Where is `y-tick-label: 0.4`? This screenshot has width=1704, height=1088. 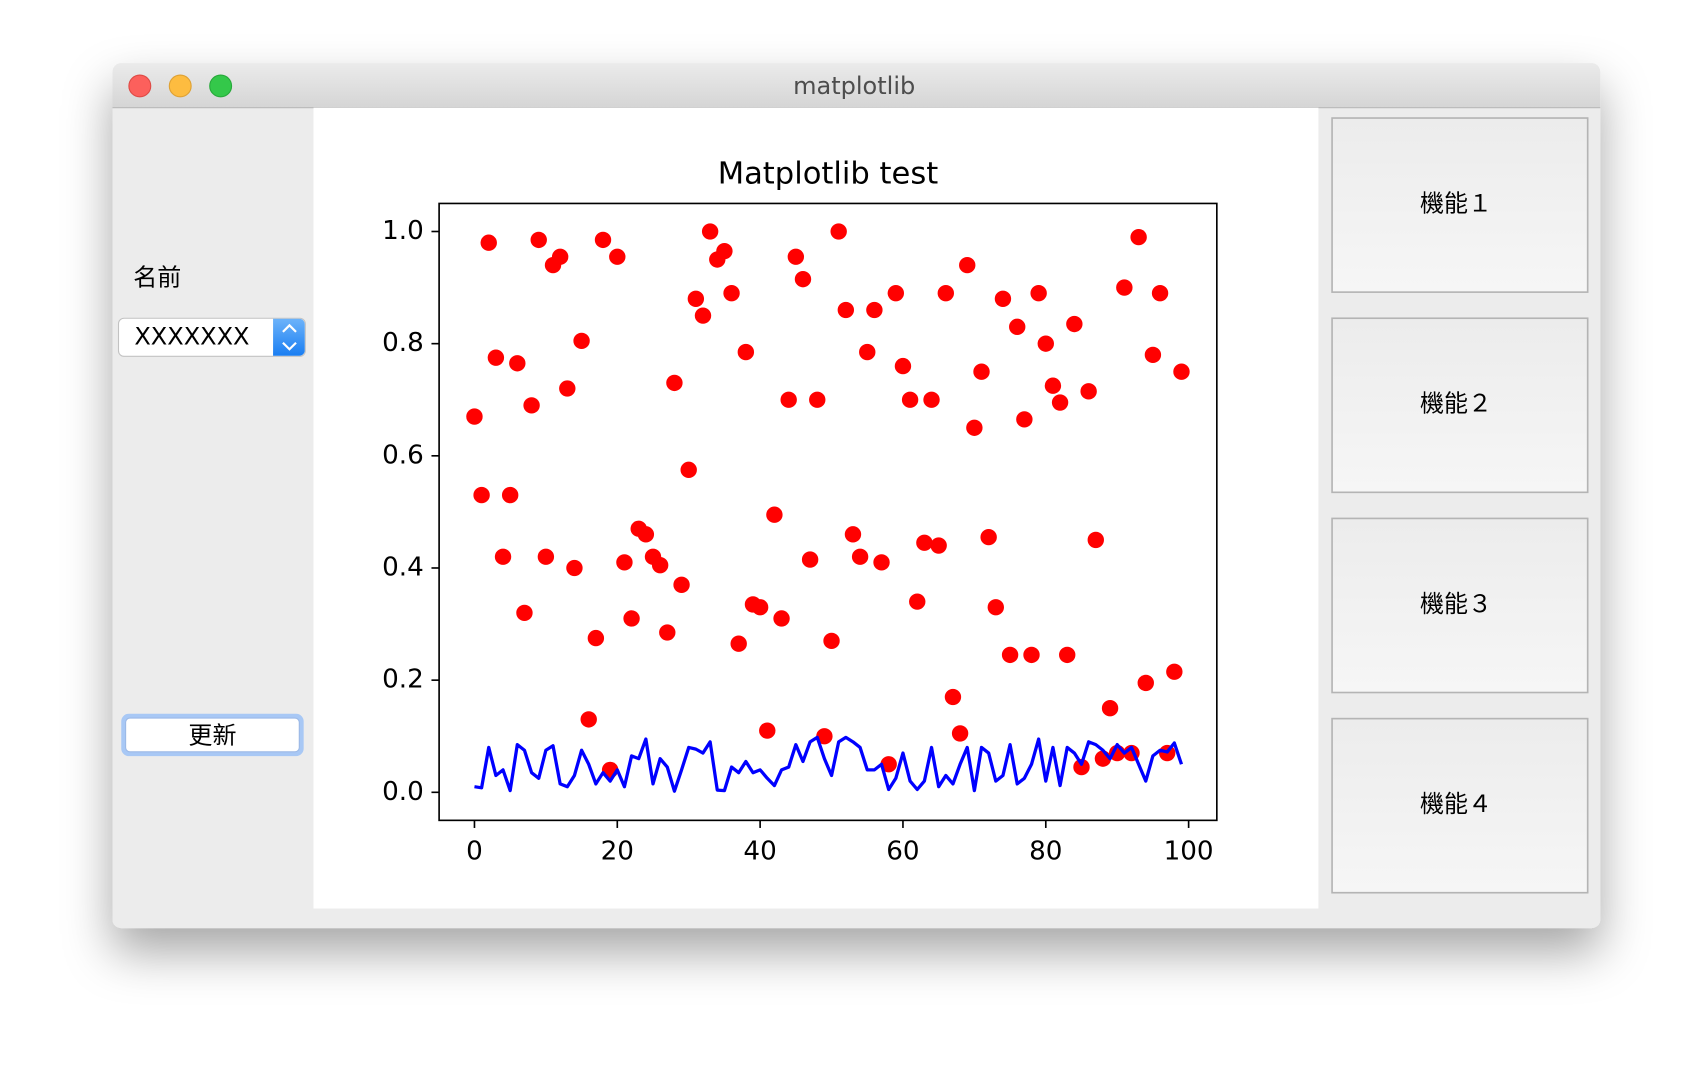 y-tick-label: 0.4 is located at coordinates (403, 568).